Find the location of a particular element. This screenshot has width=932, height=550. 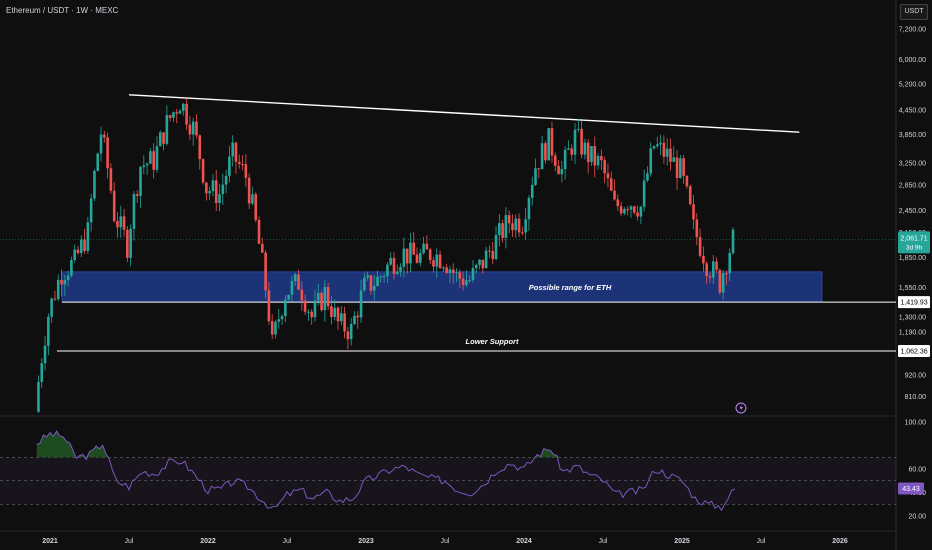

rsi-tick-label: 20.00 is located at coordinates (917, 517).